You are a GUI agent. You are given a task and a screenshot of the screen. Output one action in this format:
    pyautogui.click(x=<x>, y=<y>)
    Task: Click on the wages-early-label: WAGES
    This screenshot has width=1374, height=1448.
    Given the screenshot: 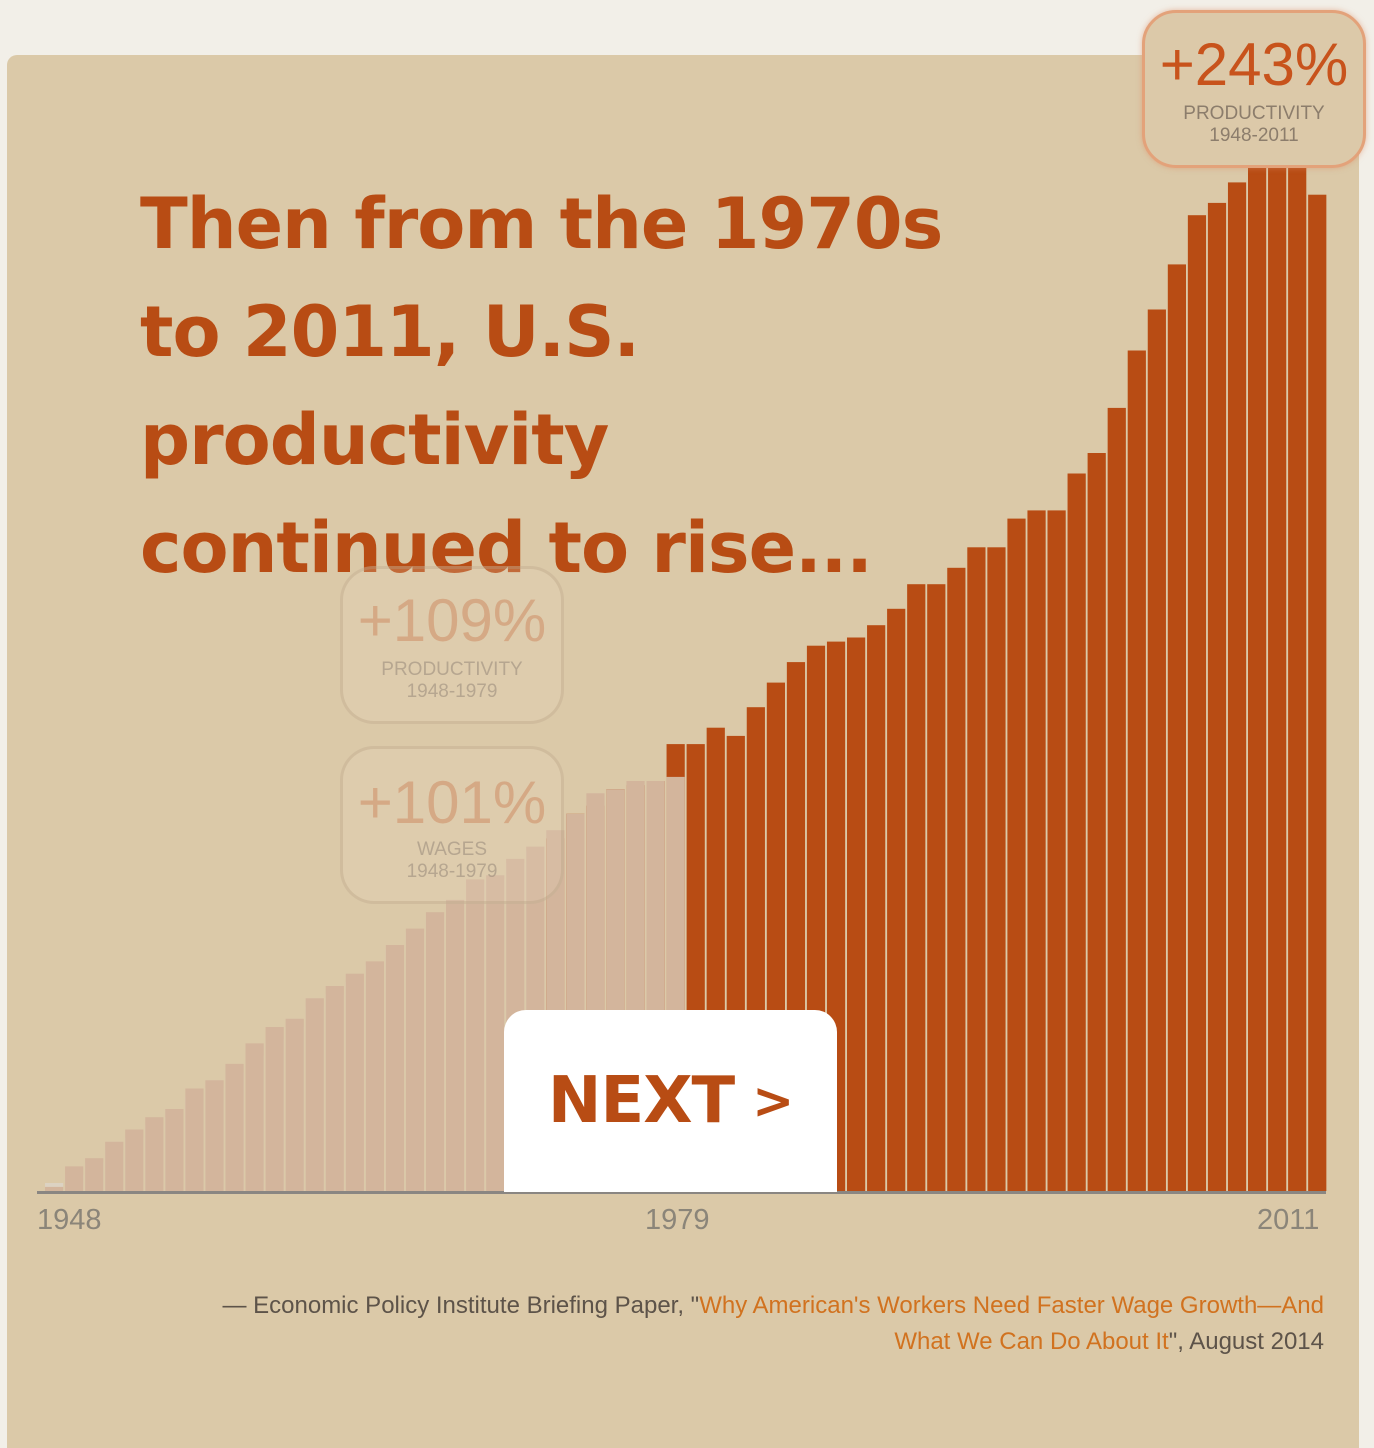 What is the action you would take?
    pyautogui.click(x=452, y=850)
    